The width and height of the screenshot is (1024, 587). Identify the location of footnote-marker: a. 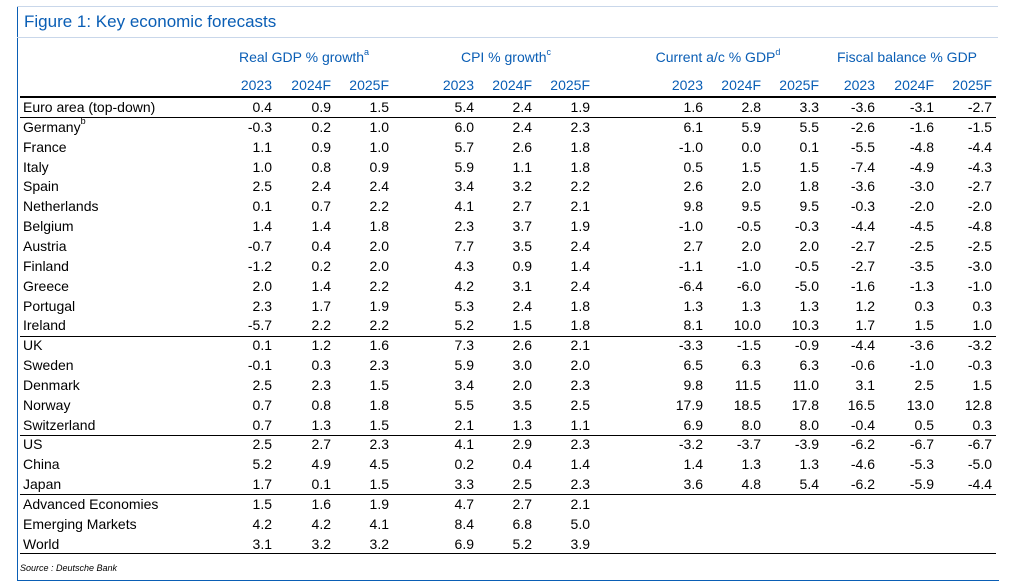
(367, 52).